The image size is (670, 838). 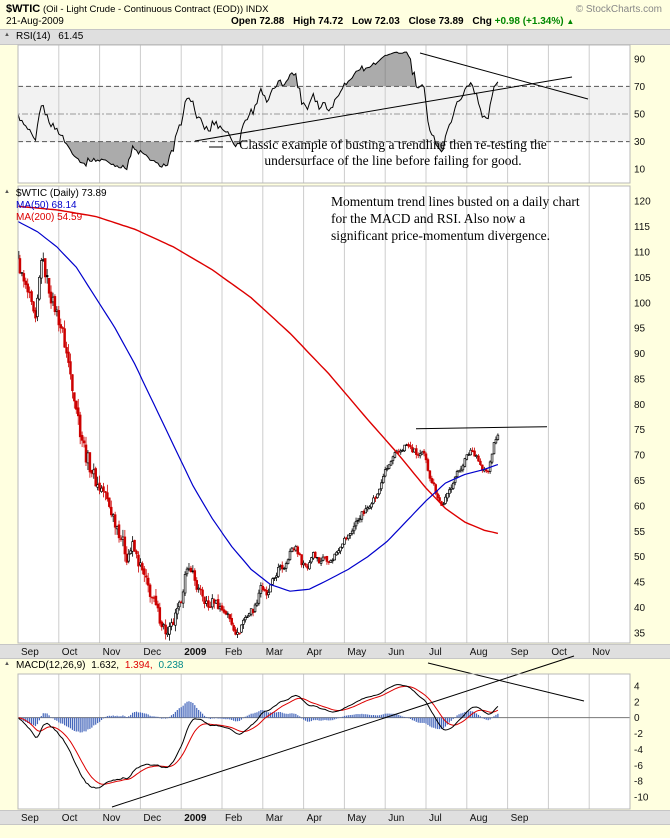 What do you see at coordinates (482, 21) in the screenshot?
I see `change-label: Chg` at bounding box center [482, 21].